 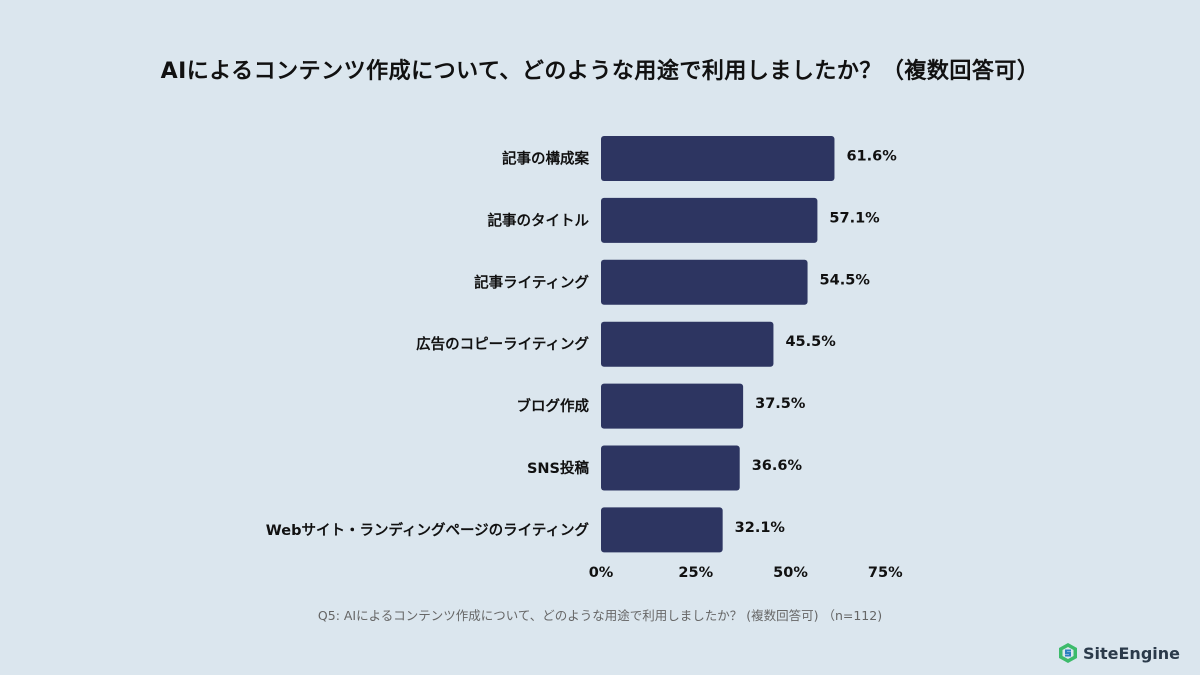 What do you see at coordinates (502, 344) in the screenshot?
I see `category-label: 広告のコピーライティング` at bounding box center [502, 344].